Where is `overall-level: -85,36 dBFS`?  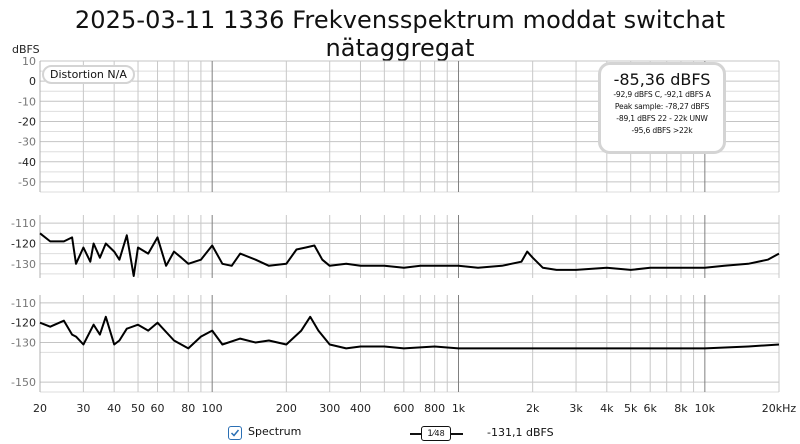 overall-level: -85,36 dBFS is located at coordinates (662, 79).